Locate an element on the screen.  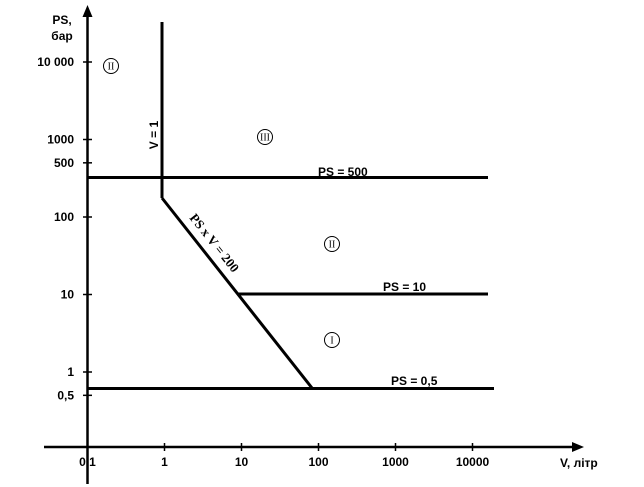
x-tick-label: 1 is located at coordinates (164, 462).